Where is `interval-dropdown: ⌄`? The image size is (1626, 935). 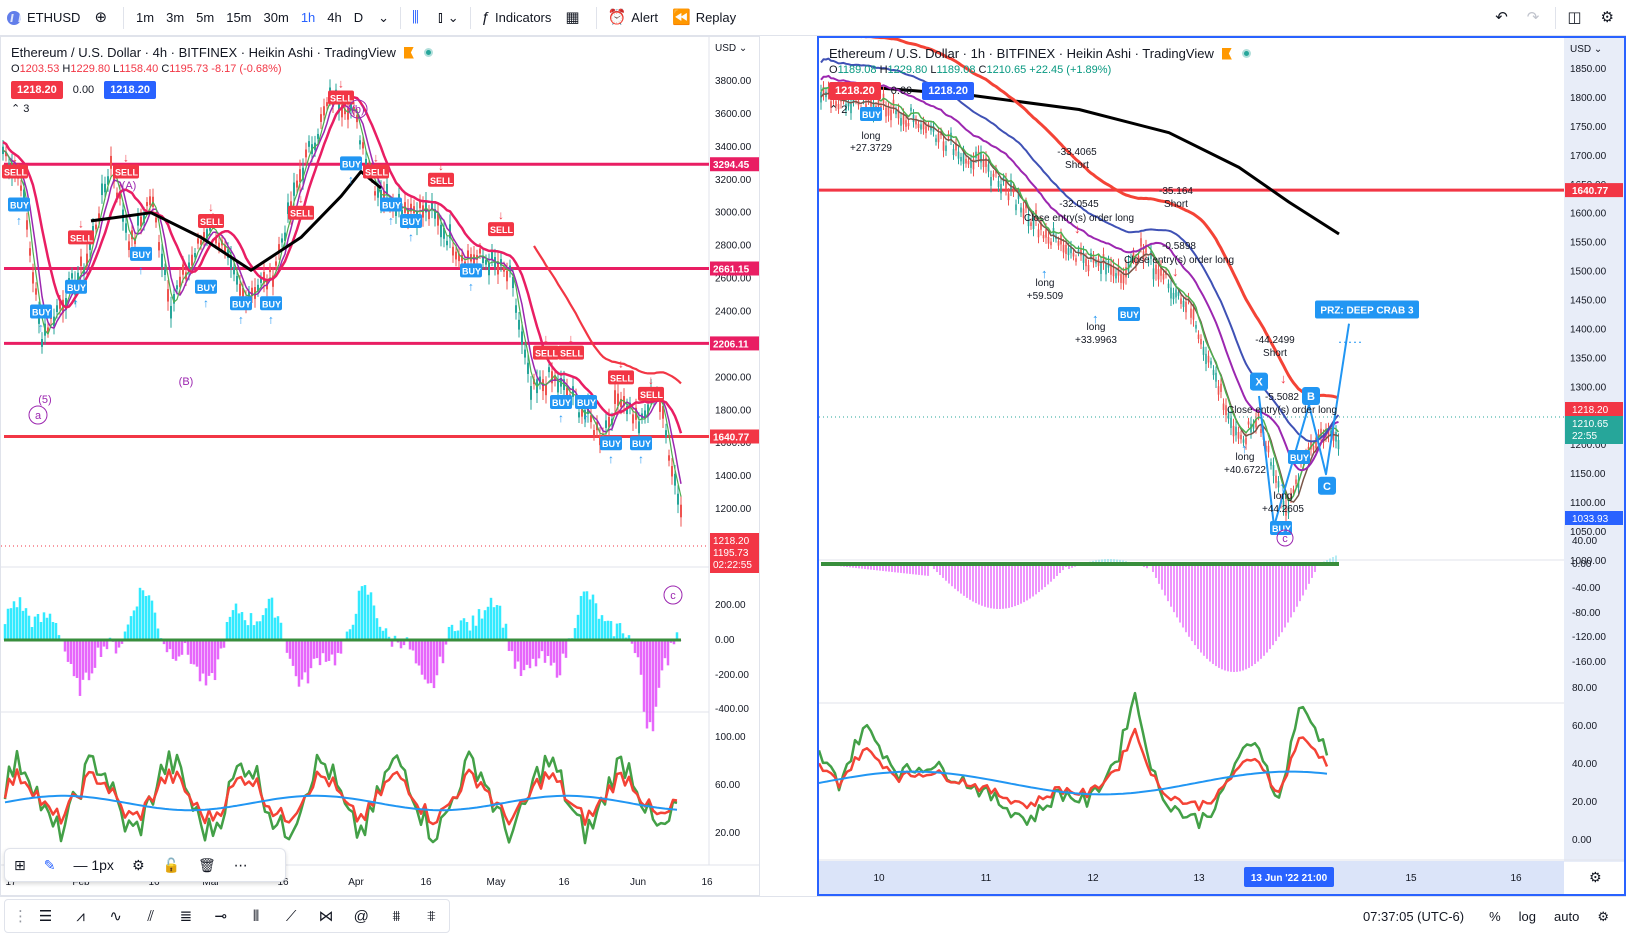 interval-dropdown: ⌄ is located at coordinates (383, 18).